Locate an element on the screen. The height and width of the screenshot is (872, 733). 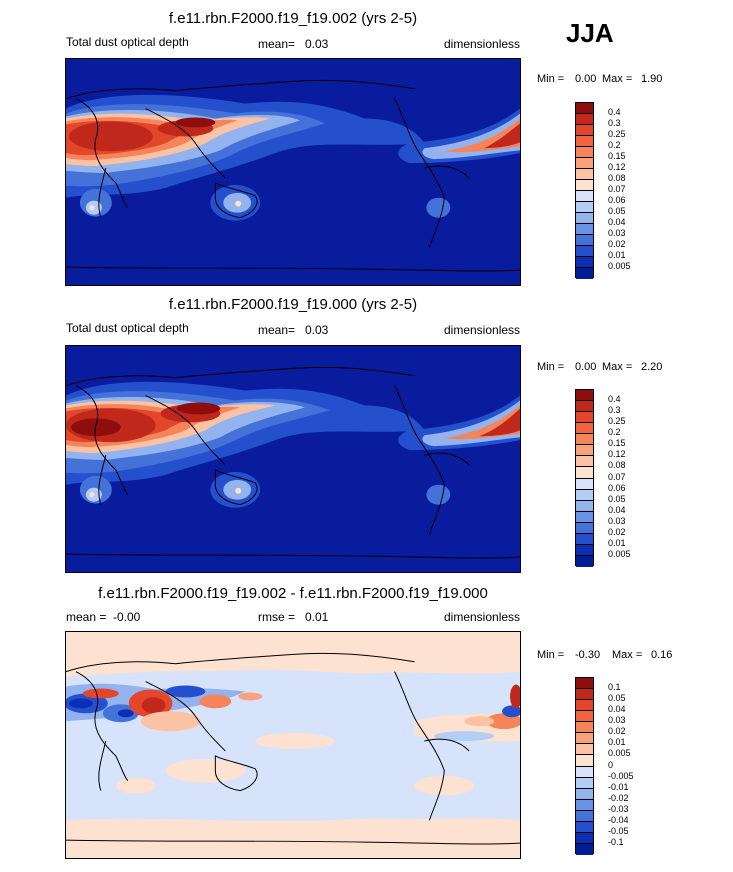
colorbar-level-label: 0 is located at coordinates (611, 764).